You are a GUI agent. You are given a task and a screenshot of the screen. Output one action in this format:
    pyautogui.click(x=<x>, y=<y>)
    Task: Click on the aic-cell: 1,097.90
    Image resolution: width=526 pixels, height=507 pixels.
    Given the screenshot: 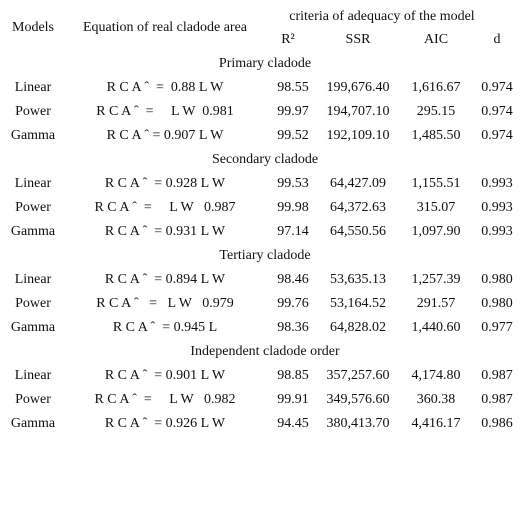 What is the action you would take?
    pyautogui.click(x=436, y=231)
    